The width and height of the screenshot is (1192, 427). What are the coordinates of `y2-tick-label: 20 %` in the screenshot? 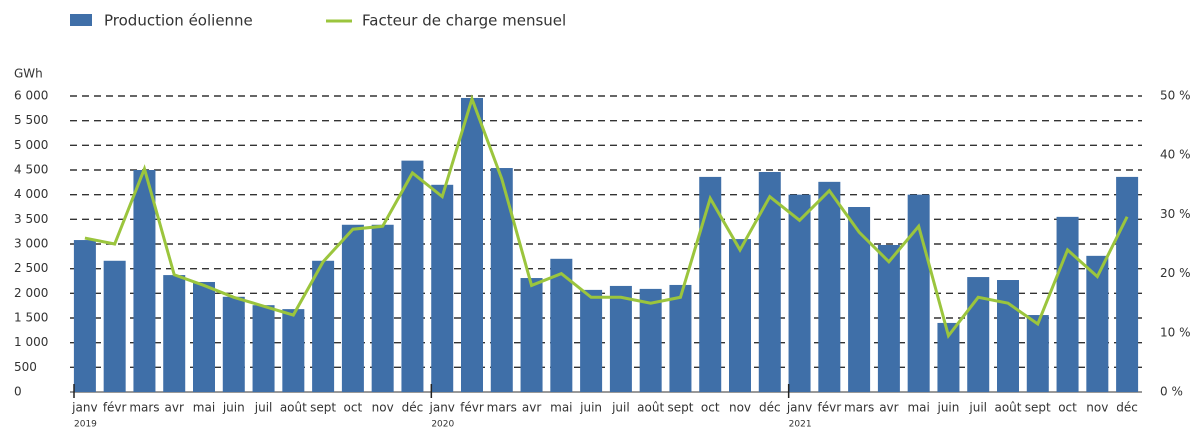 It's located at (1175, 273).